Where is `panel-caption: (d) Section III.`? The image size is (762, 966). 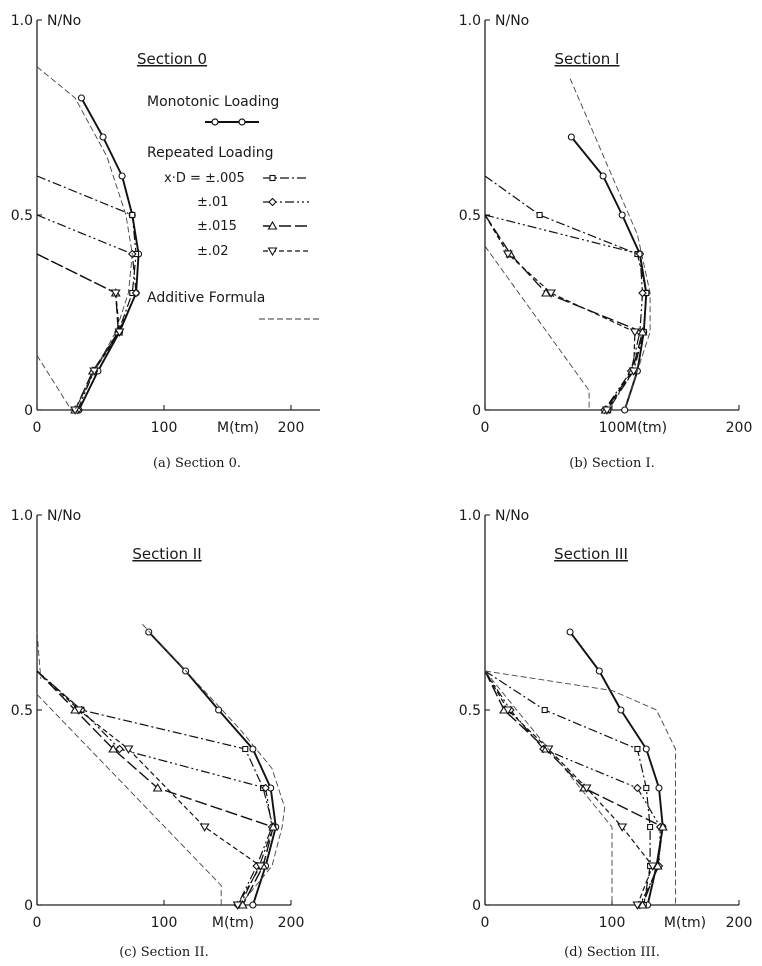
panel-caption: (d) Section III. is located at coordinates (612, 952).